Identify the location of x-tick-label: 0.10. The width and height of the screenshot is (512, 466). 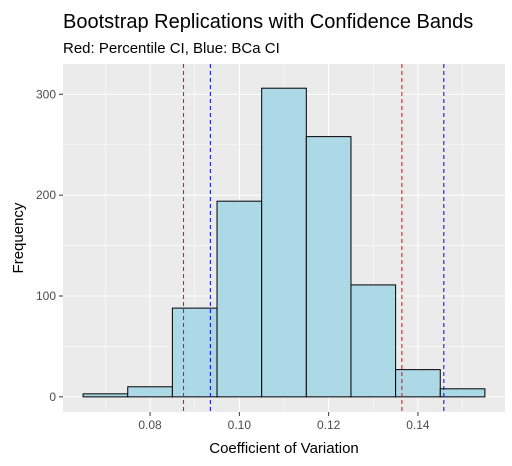
(240, 425).